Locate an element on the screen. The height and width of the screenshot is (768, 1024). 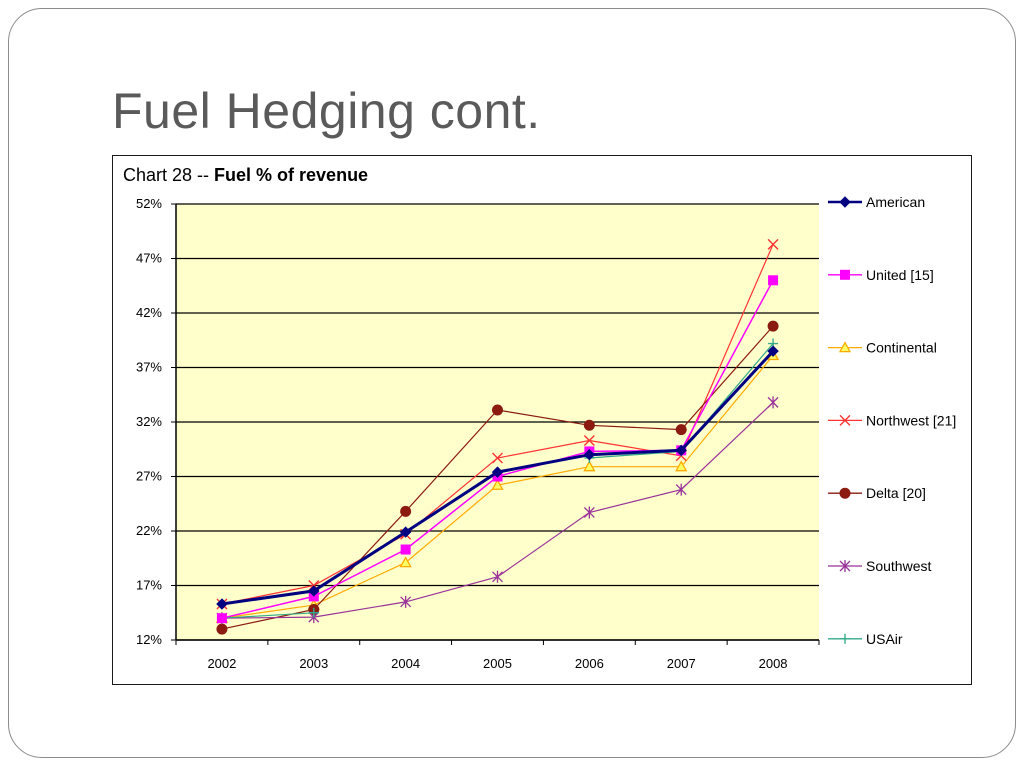
chart-title-main: Fuel % of revenue is located at coordinates (291, 175).